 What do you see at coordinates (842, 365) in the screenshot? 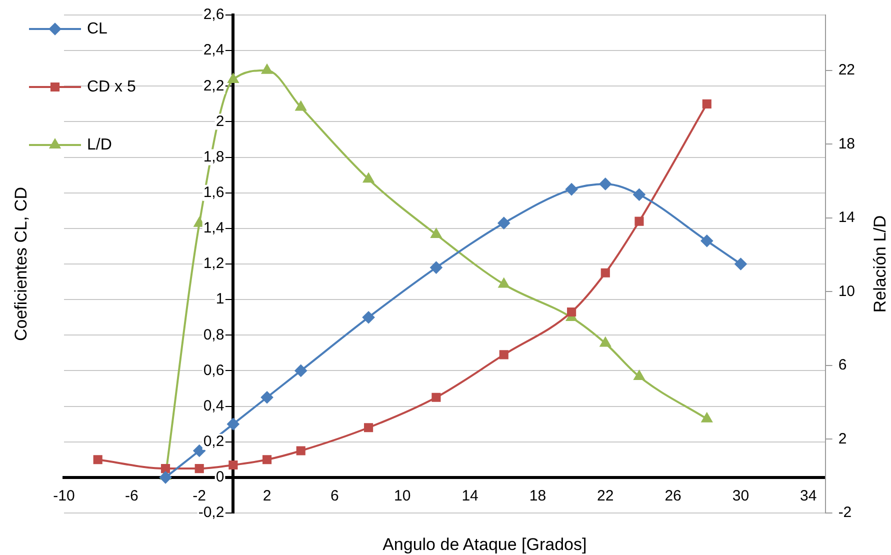
I see `y2-tick-label: 6` at bounding box center [842, 365].